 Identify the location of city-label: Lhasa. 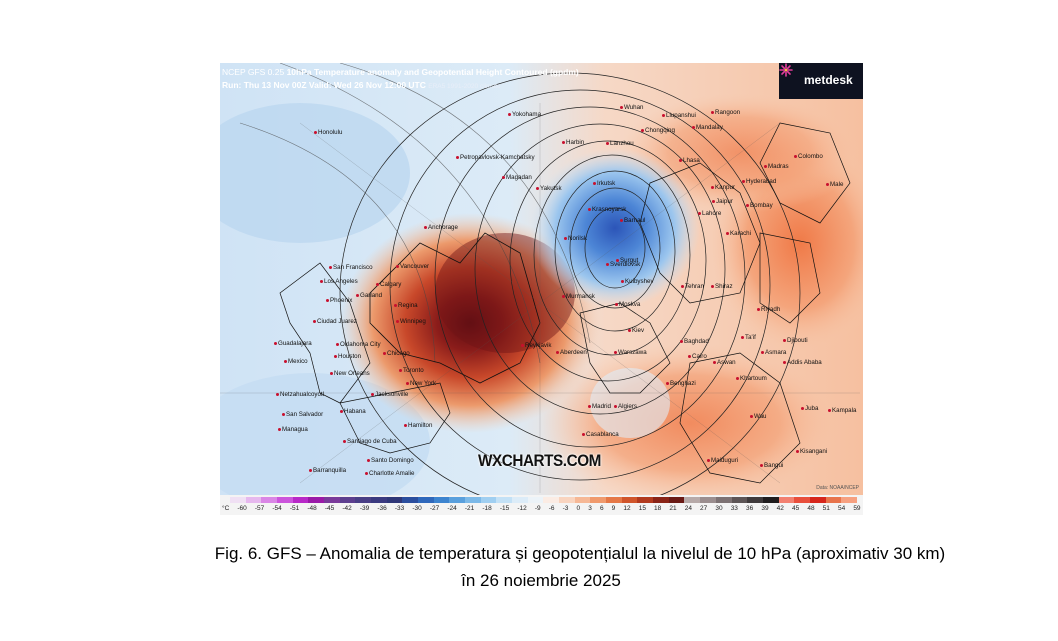
(689, 160).